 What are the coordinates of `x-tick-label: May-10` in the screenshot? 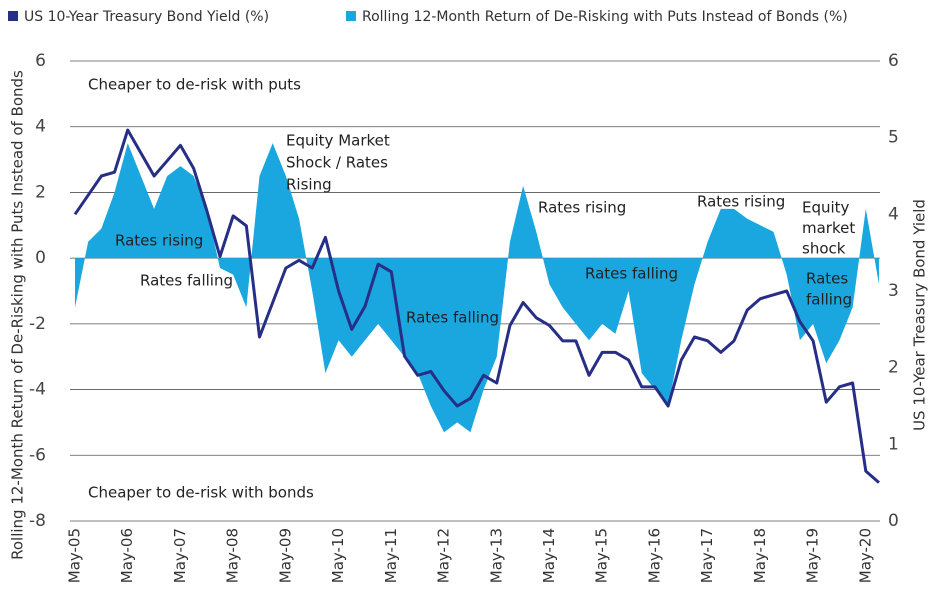 It's located at (338, 555).